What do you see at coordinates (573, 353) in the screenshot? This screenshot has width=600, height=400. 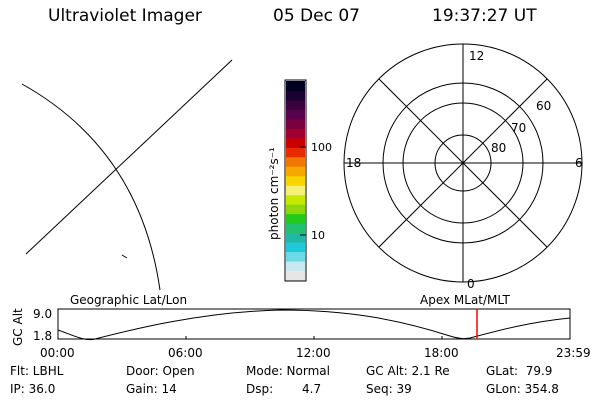 I see `x-tick-2359: 23:59` at bounding box center [573, 353].